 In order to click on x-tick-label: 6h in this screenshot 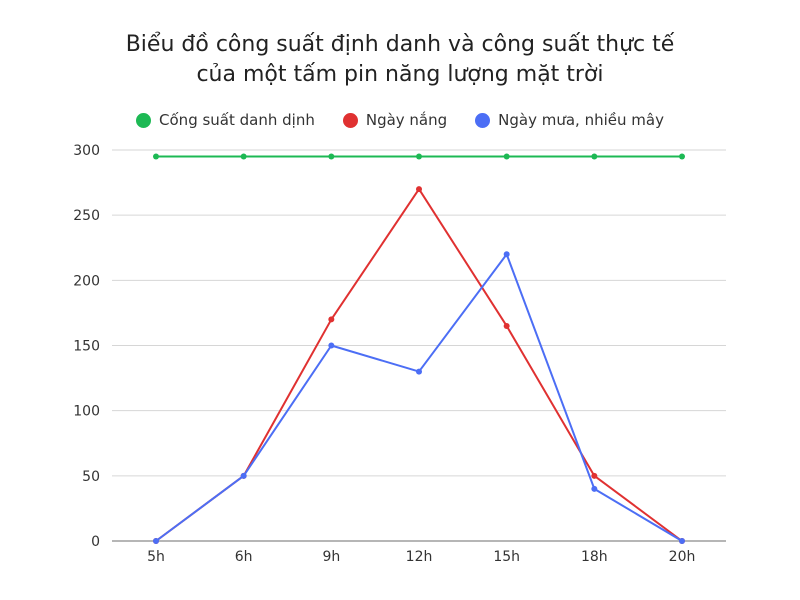, I will do `click(244, 557)`.